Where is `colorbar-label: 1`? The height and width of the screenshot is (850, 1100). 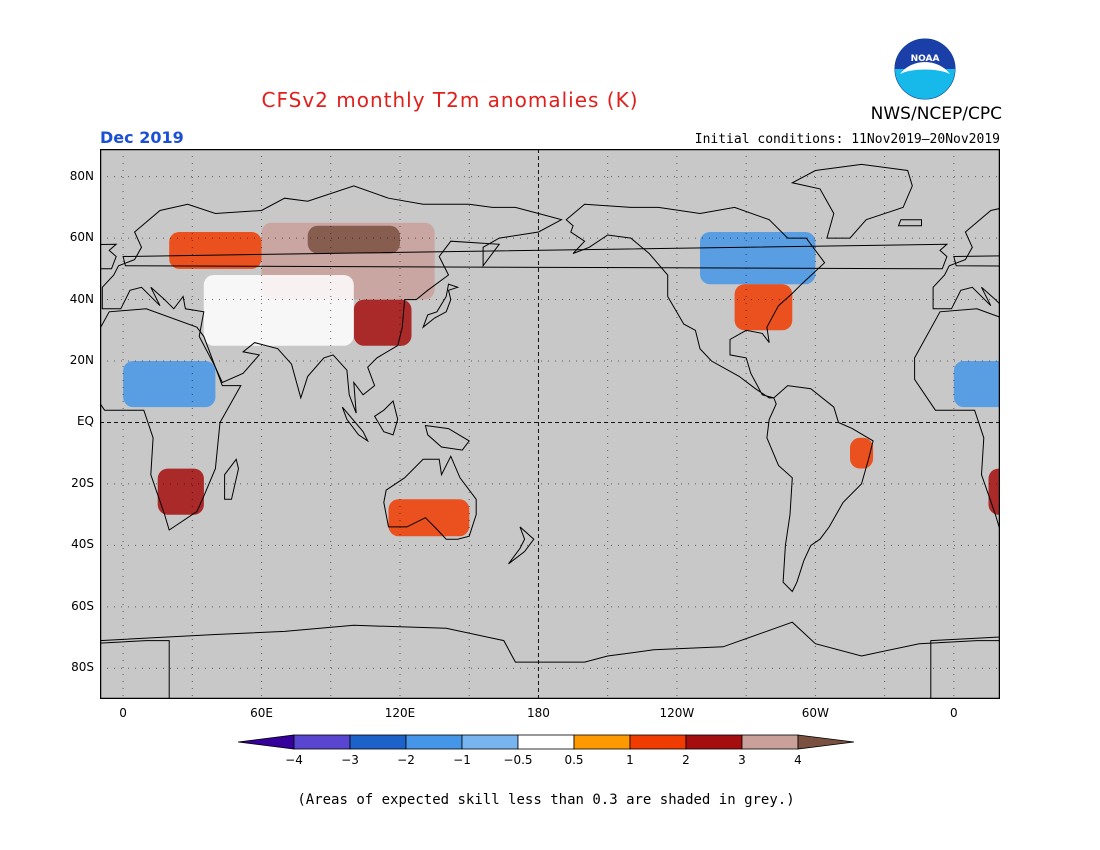
colorbar-label: 1 is located at coordinates (630, 760).